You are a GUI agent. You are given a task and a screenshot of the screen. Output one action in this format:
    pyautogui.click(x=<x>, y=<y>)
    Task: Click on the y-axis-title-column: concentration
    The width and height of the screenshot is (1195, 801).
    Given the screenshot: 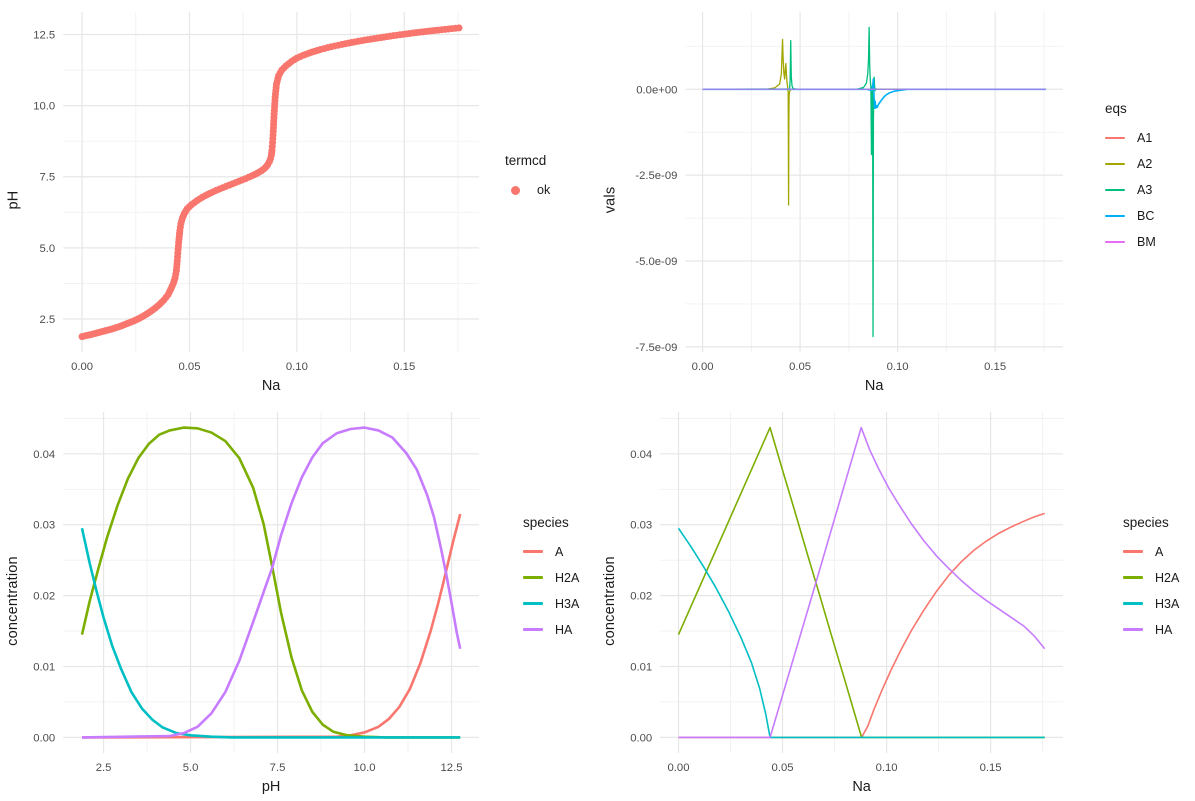 What is the action you would take?
    pyautogui.click(x=610, y=600)
    